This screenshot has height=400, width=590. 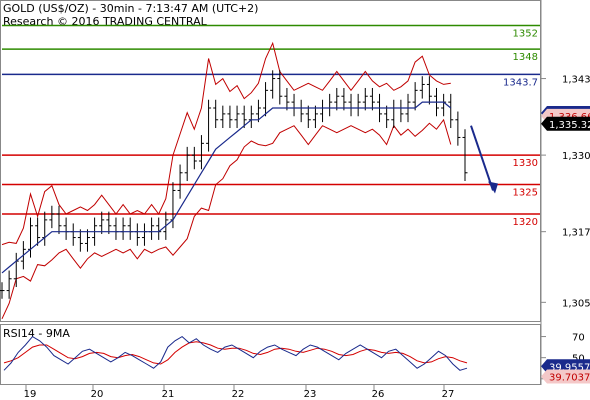 I want to click on date-label: 26, so click(x=378, y=394).